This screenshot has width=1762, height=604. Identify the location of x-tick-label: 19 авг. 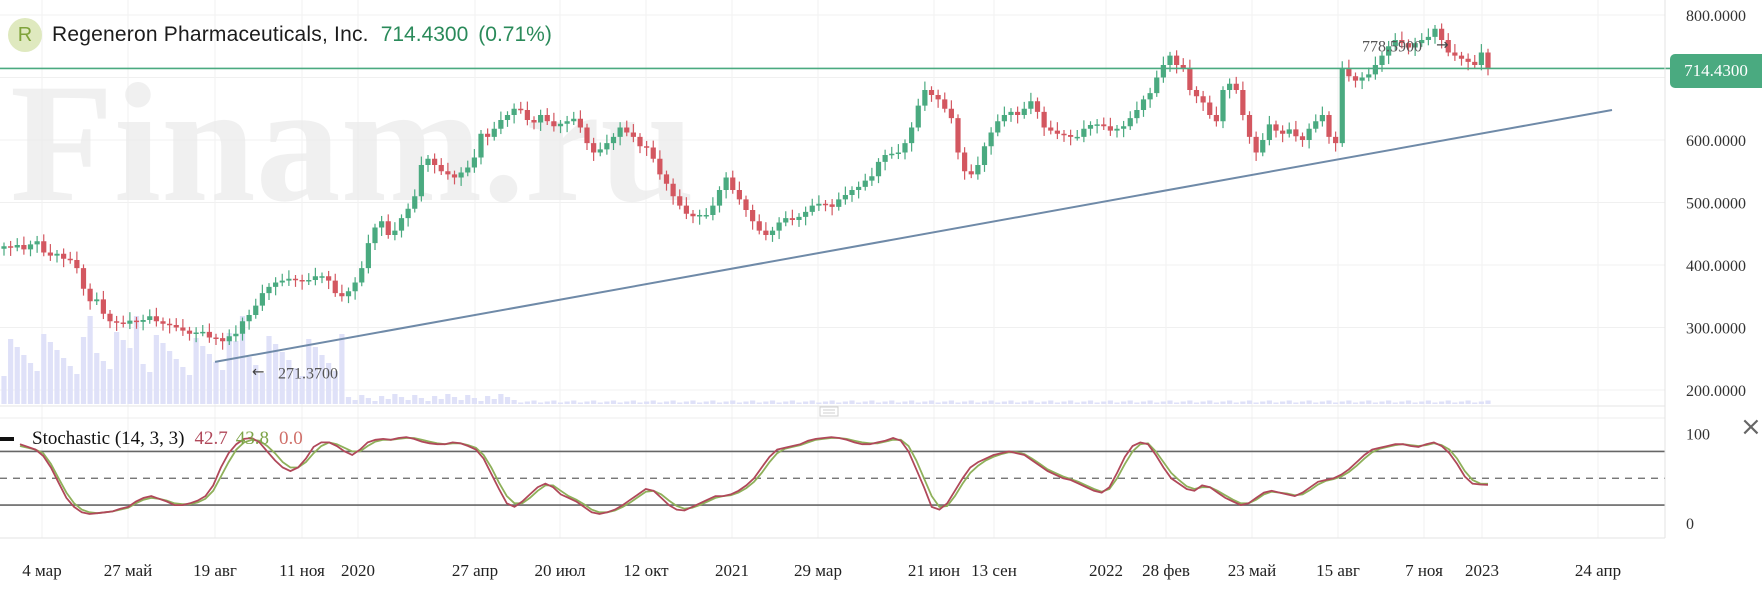
(215, 570).